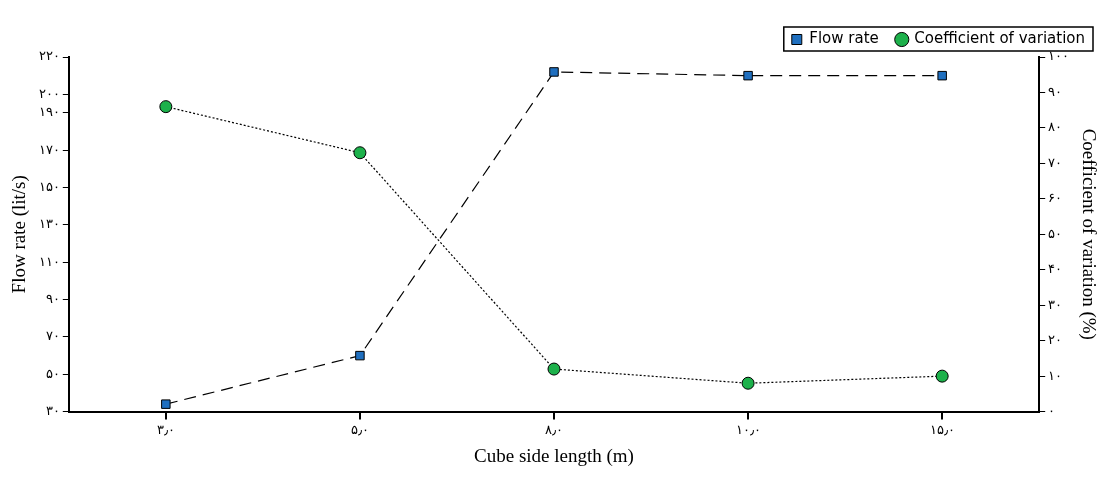 This screenshot has height=477, width=1113. What do you see at coordinates (1055, 233) in the screenshot?
I see `y2-tick-label: ۵۰` at bounding box center [1055, 233].